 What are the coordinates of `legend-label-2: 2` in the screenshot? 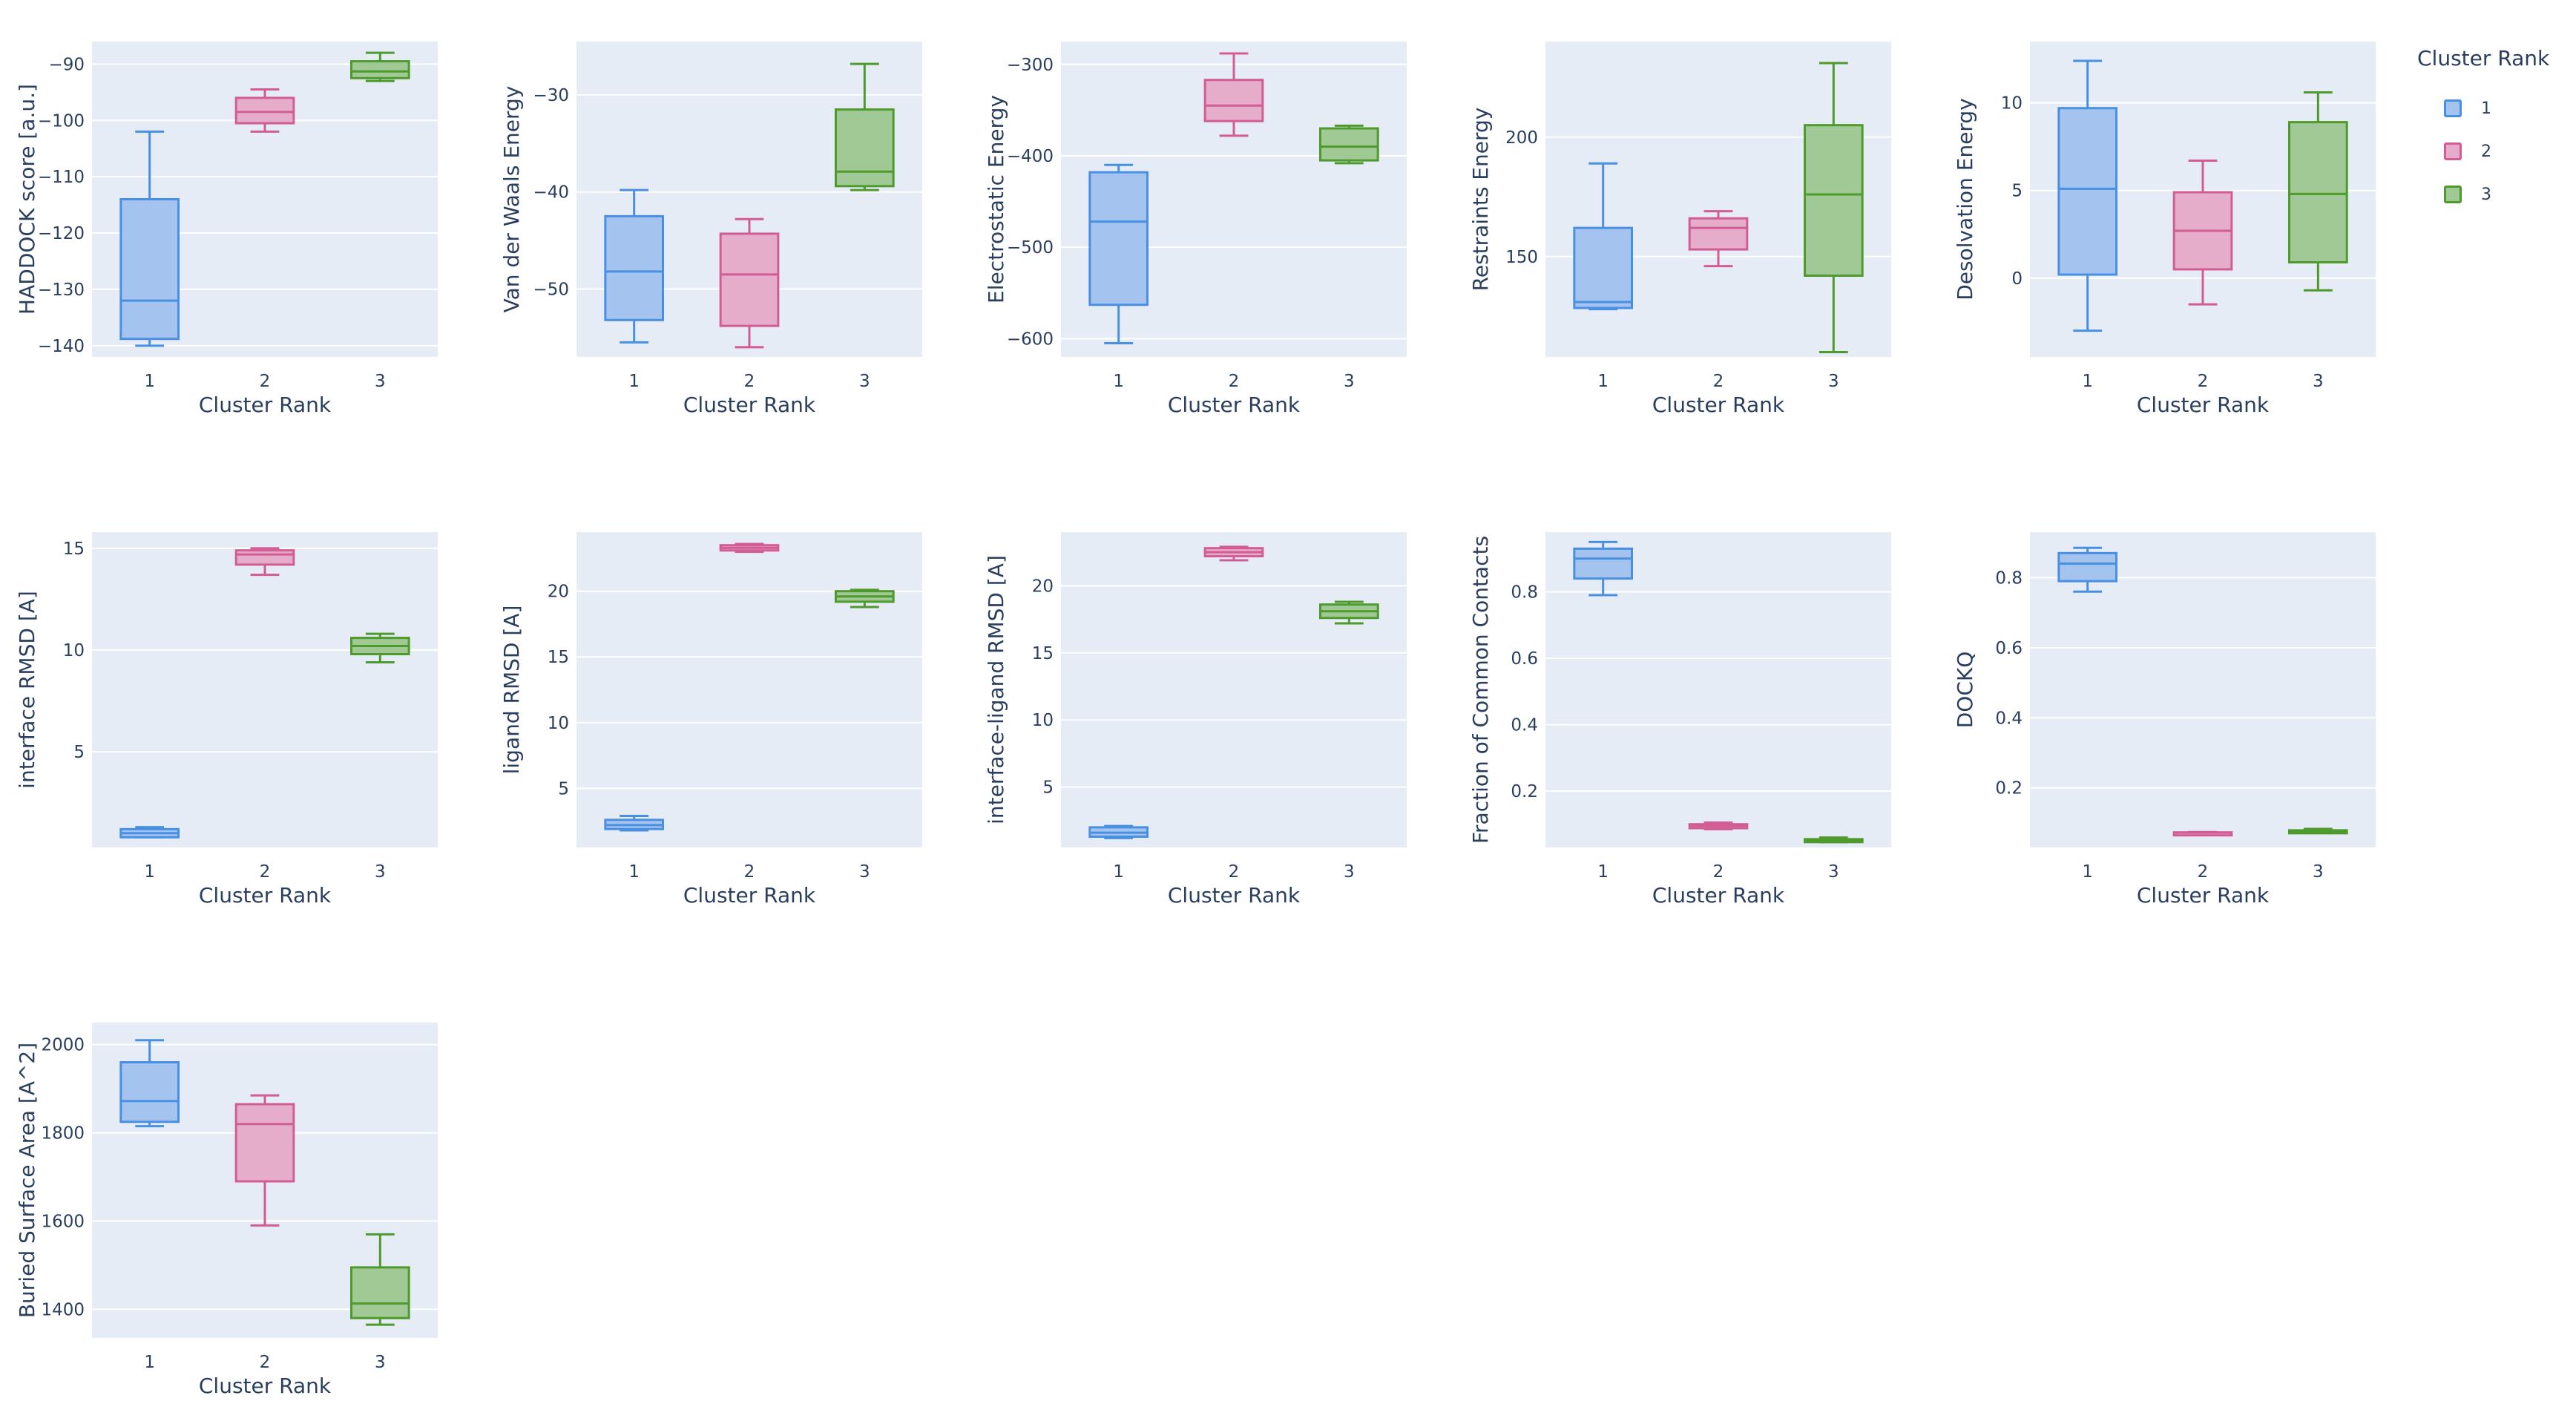 It's located at (2486, 151).